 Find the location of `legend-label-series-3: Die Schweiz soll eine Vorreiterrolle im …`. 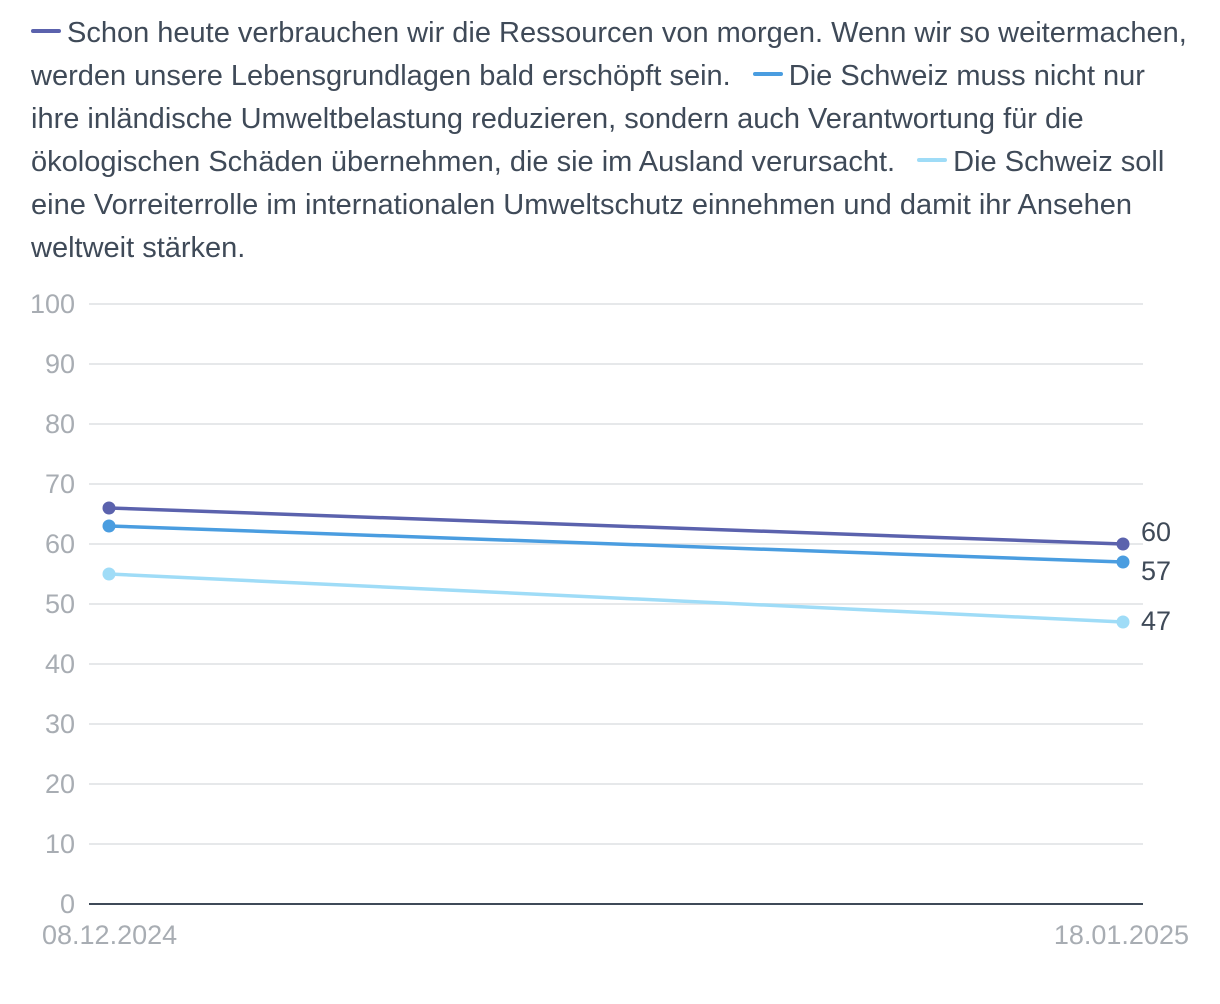

legend-label-series-3: Die Schweiz soll eine Vorreiterrolle im … is located at coordinates (598, 205).